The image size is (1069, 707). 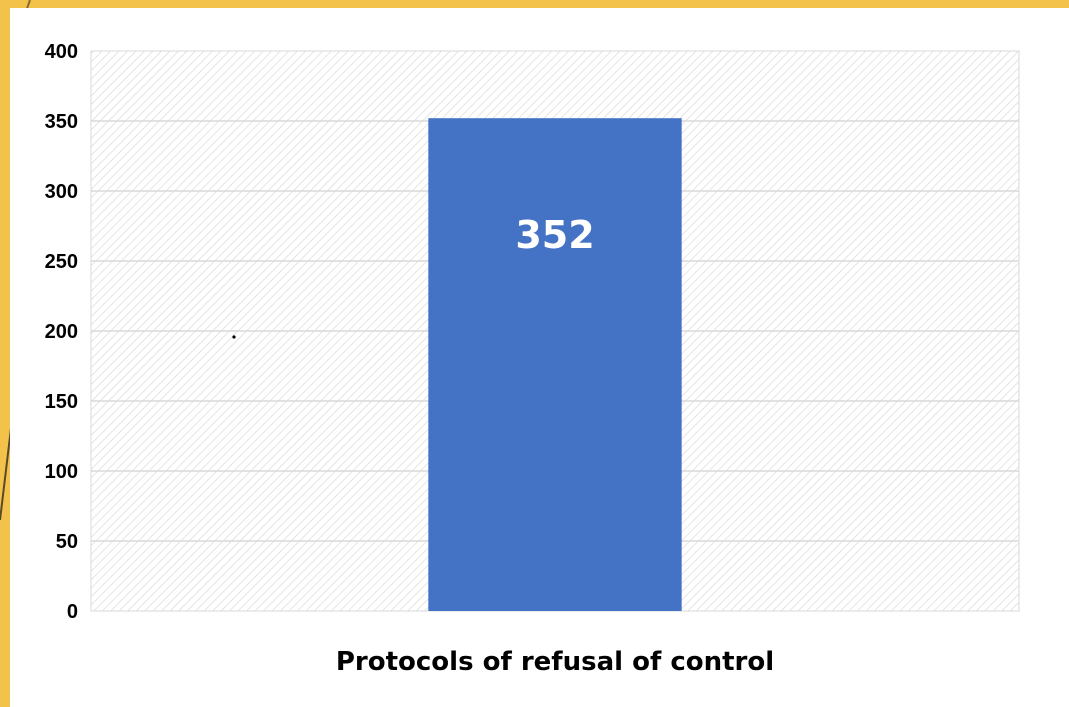 I want to click on y-tick-label: 250, so click(x=61, y=262).